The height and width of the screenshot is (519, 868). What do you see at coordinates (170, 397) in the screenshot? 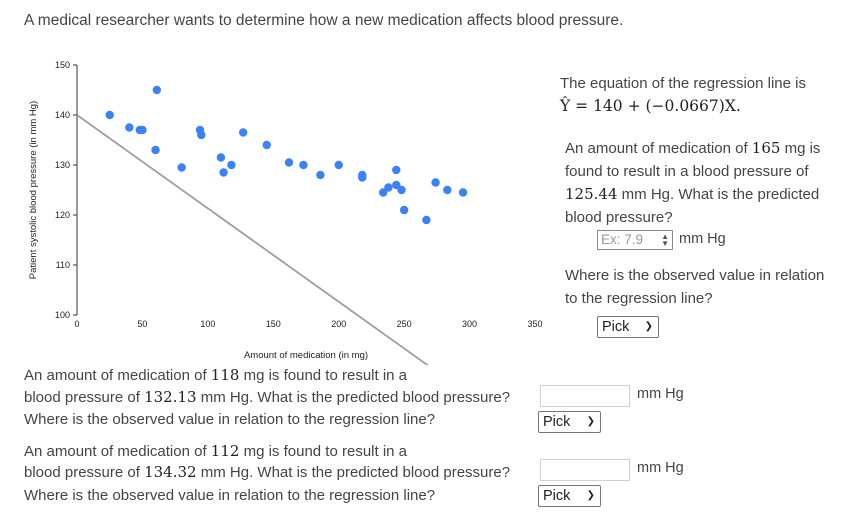
I see `q2-bp: 132.13` at bounding box center [170, 397].